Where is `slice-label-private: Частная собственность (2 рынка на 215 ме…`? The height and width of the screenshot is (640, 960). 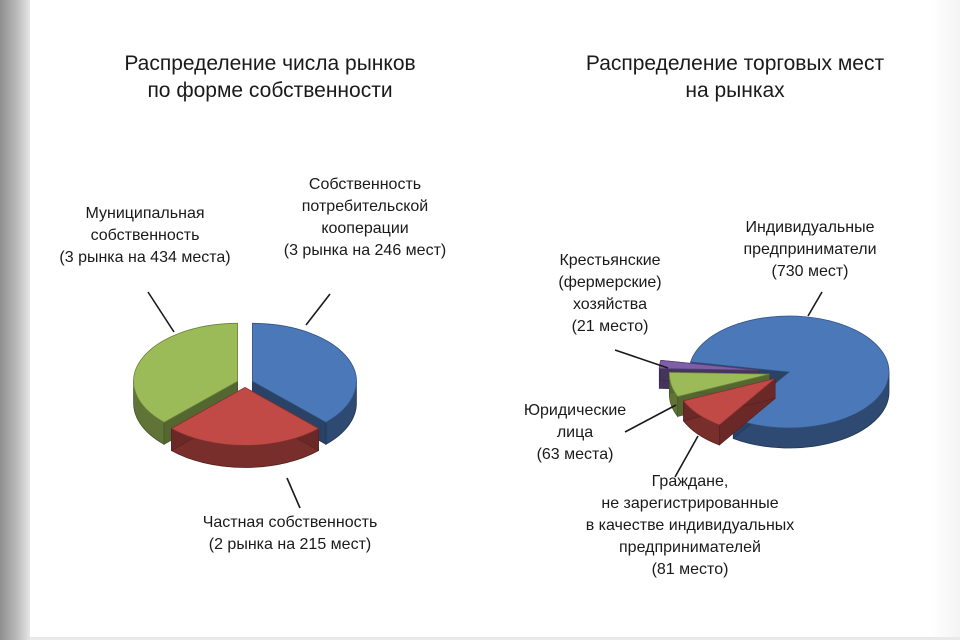
slice-label-private: Частная собственность (2 рынка на 215 ме… is located at coordinates (290, 533).